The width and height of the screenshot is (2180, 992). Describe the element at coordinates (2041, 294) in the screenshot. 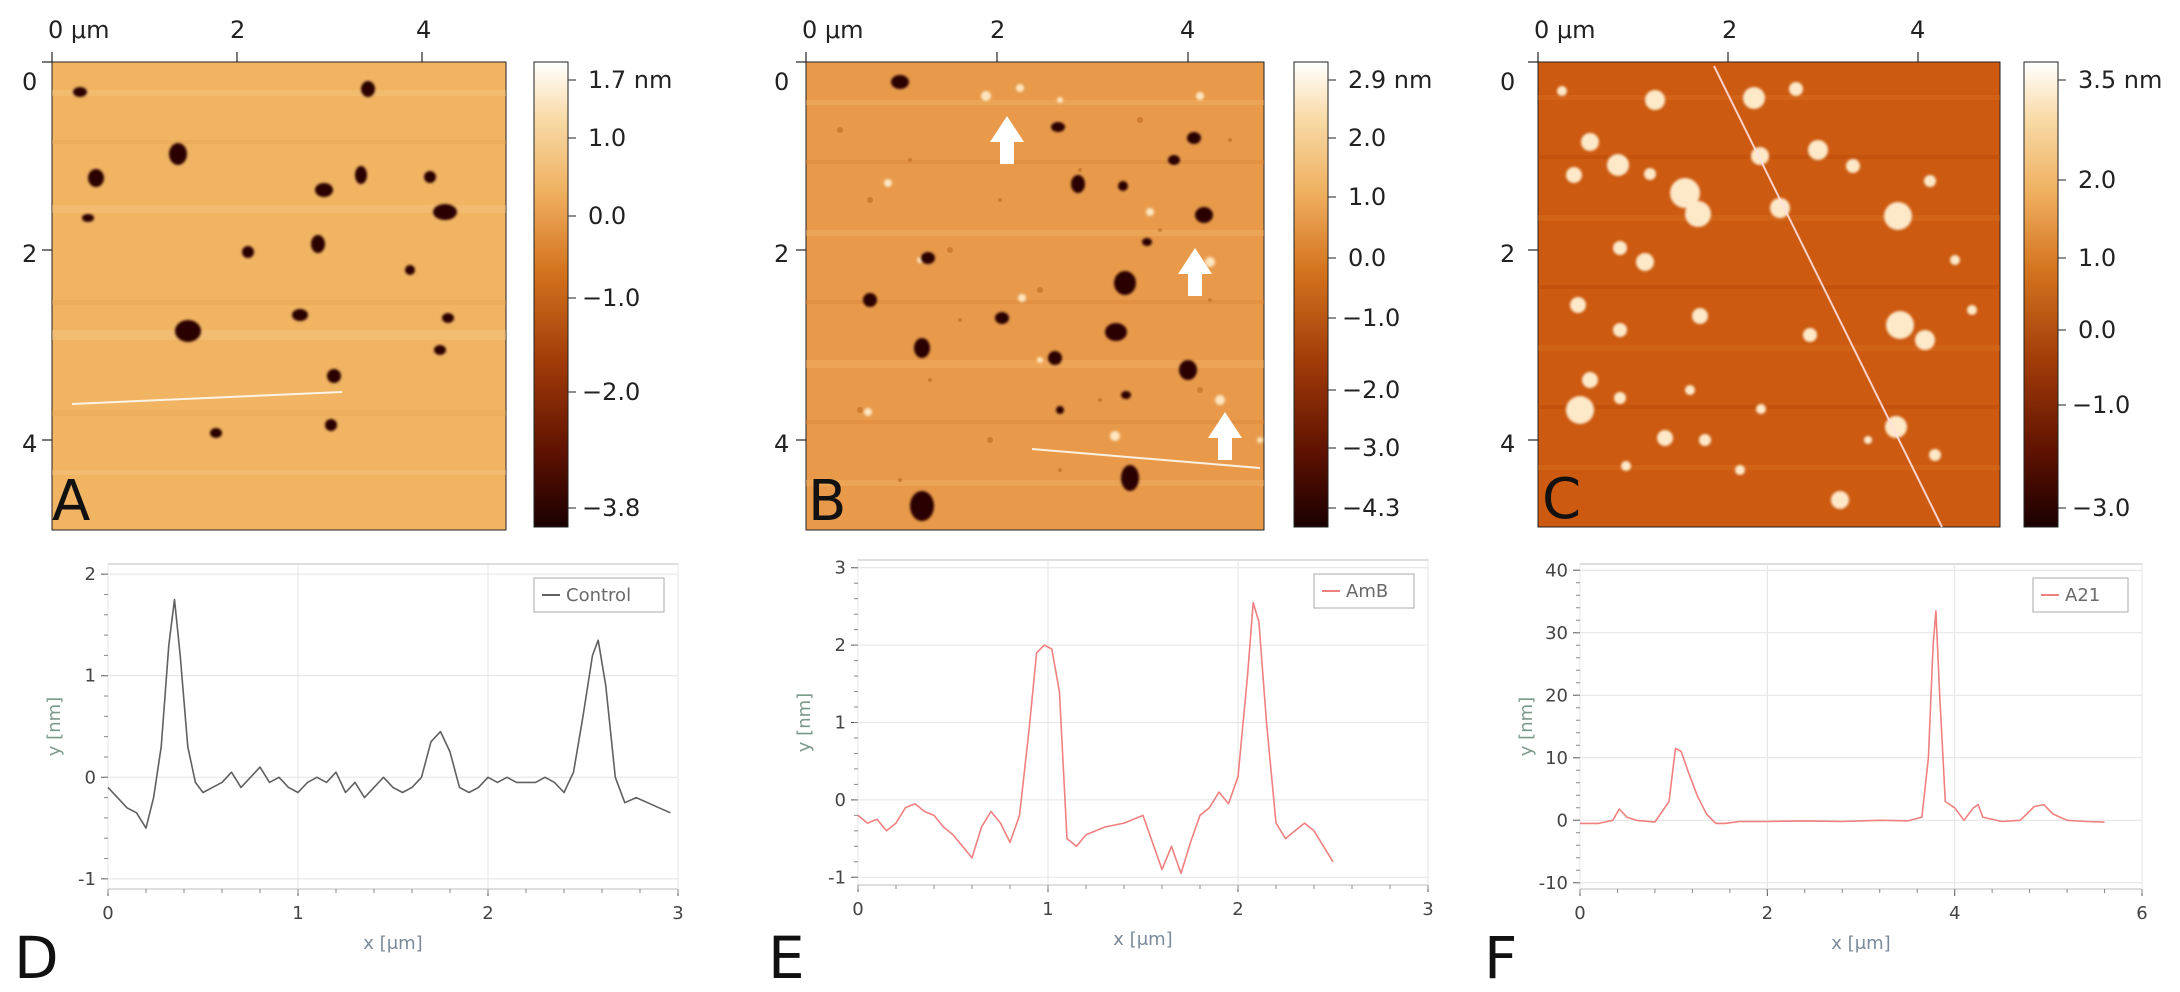

I see `colorbar-c` at that location.